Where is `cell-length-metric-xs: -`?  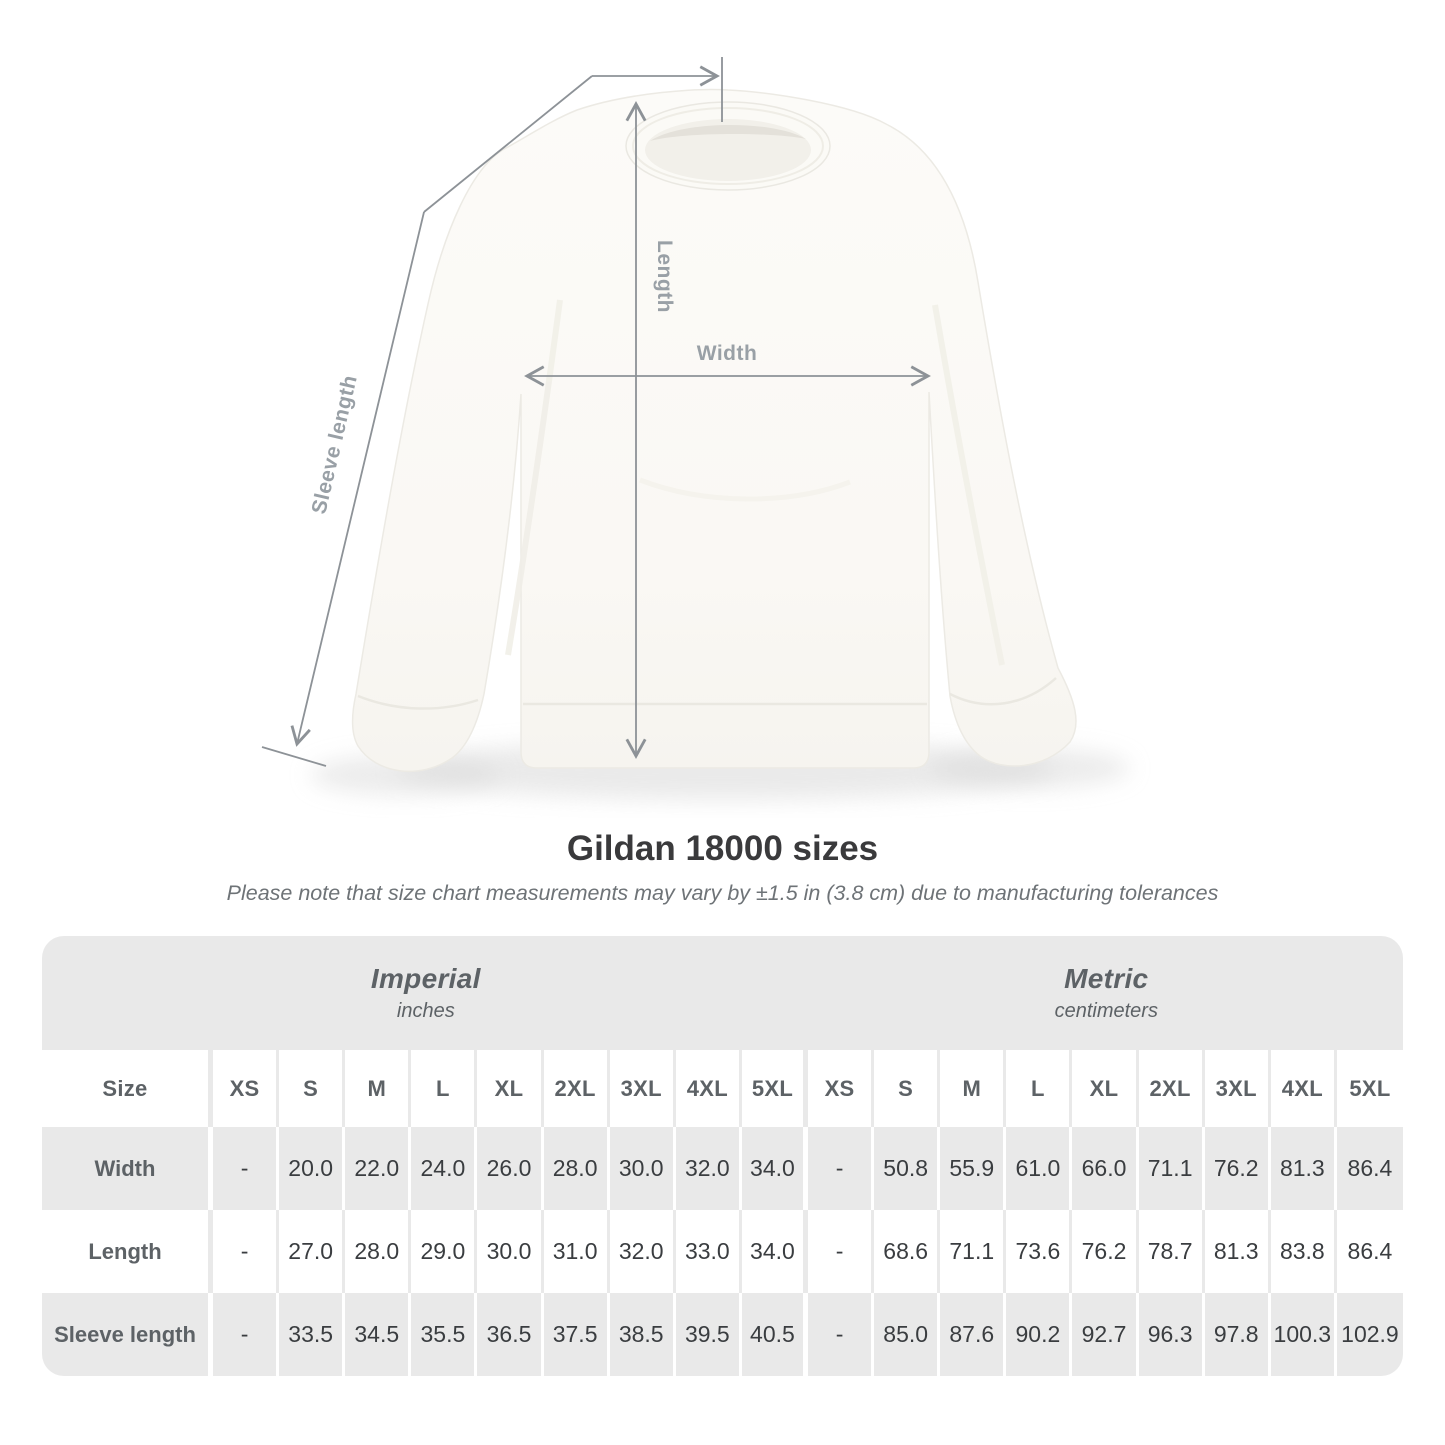 cell-length-metric-xs: - is located at coordinates (841, 1251).